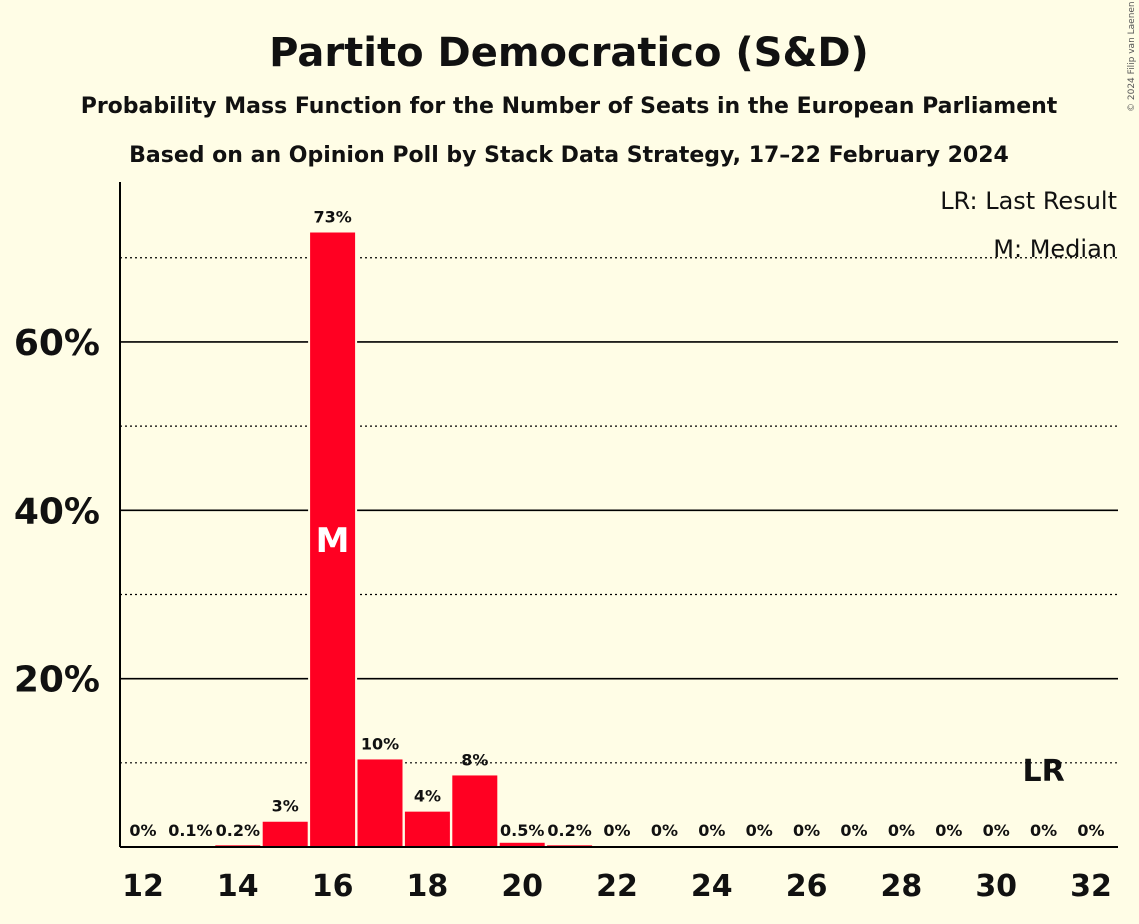 The height and width of the screenshot is (924, 1139). What do you see at coordinates (1043, 771) in the screenshot?
I see `last-result-marker: LR` at bounding box center [1043, 771].